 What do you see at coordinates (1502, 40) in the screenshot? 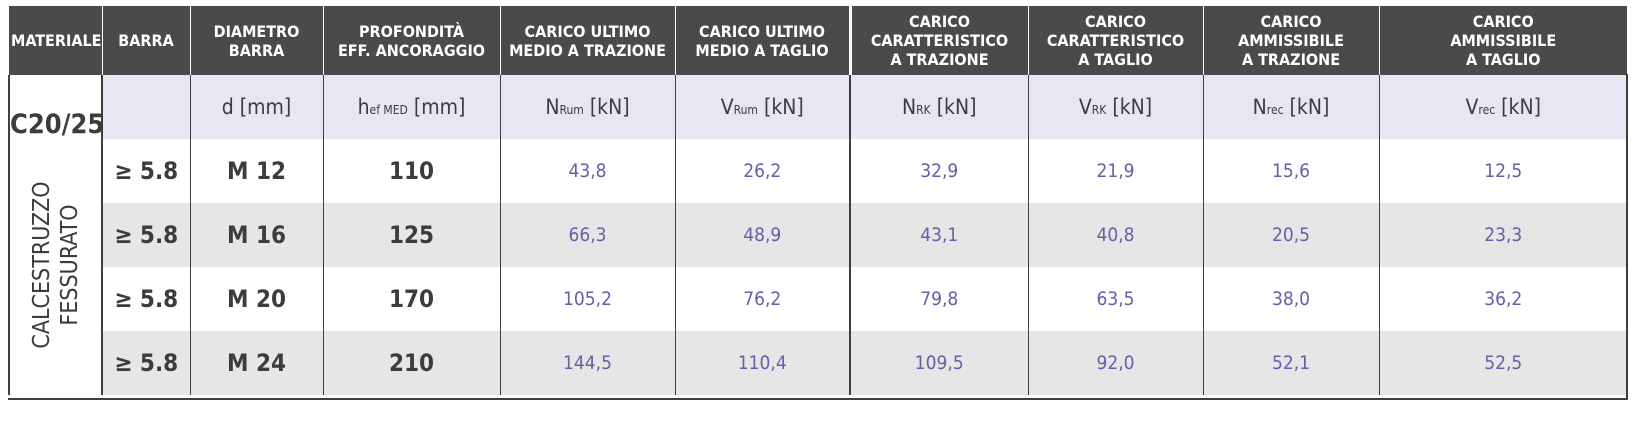
I see `header-carico-ammissibile-taglio: CARICO AMMISSIBILE A TAGLIO` at bounding box center [1502, 40].